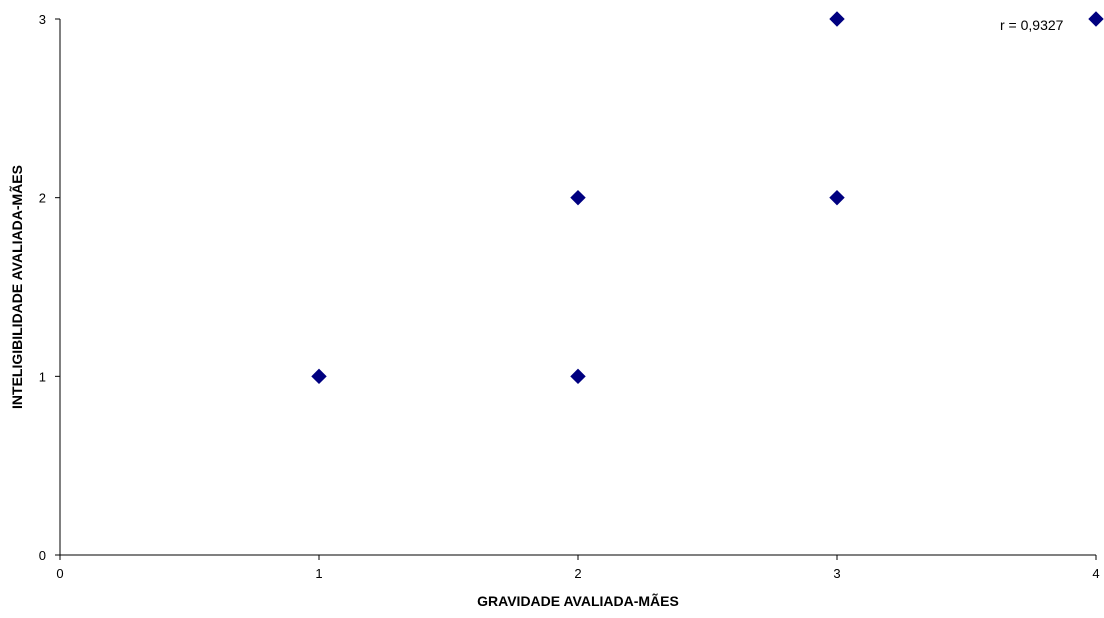  Describe the element at coordinates (42, 376) in the screenshot. I see `y-tick-label: 1` at that location.